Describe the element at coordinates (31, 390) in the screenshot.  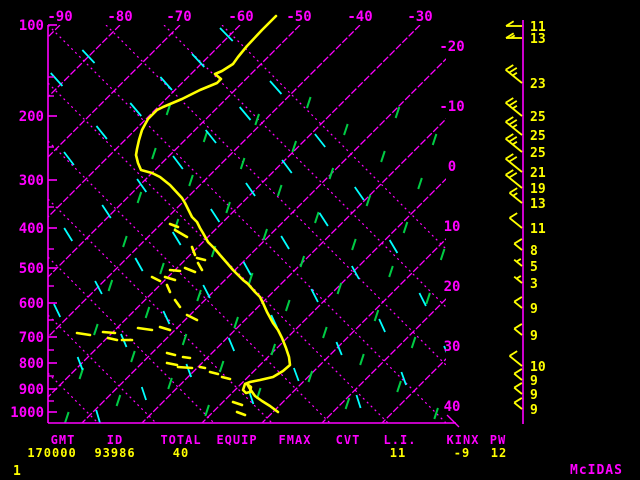
I see `pressure-tick-label: 900` at that location.